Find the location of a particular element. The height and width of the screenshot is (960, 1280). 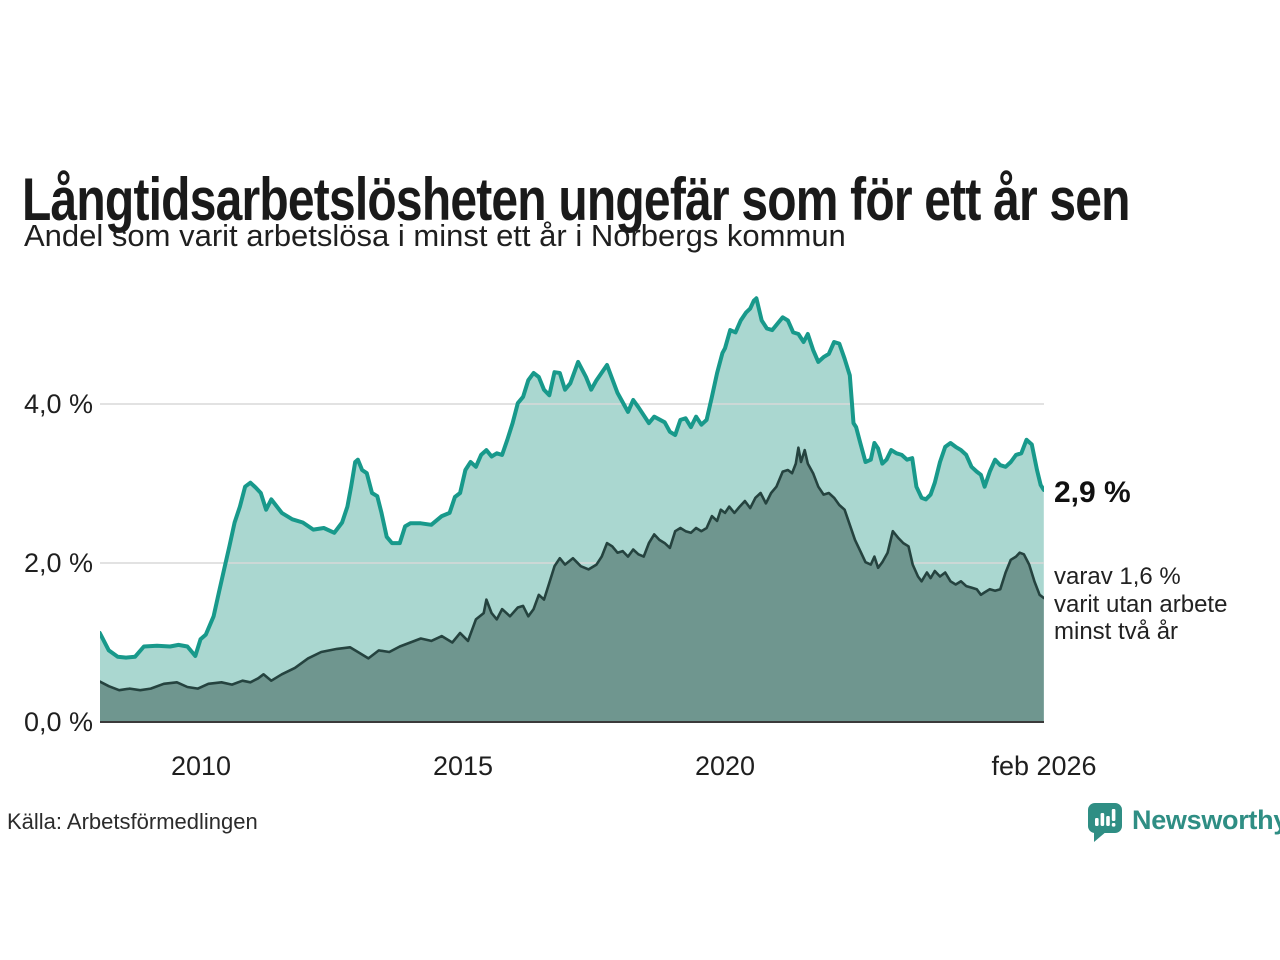

x-tick-2020: 2020 is located at coordinates (725, 766).